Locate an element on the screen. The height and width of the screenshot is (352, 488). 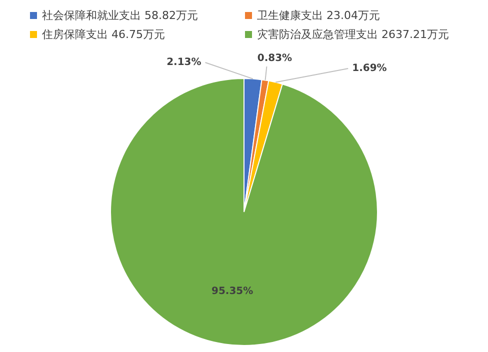
data-label: 95.35% is located at coordinates (233, 291).